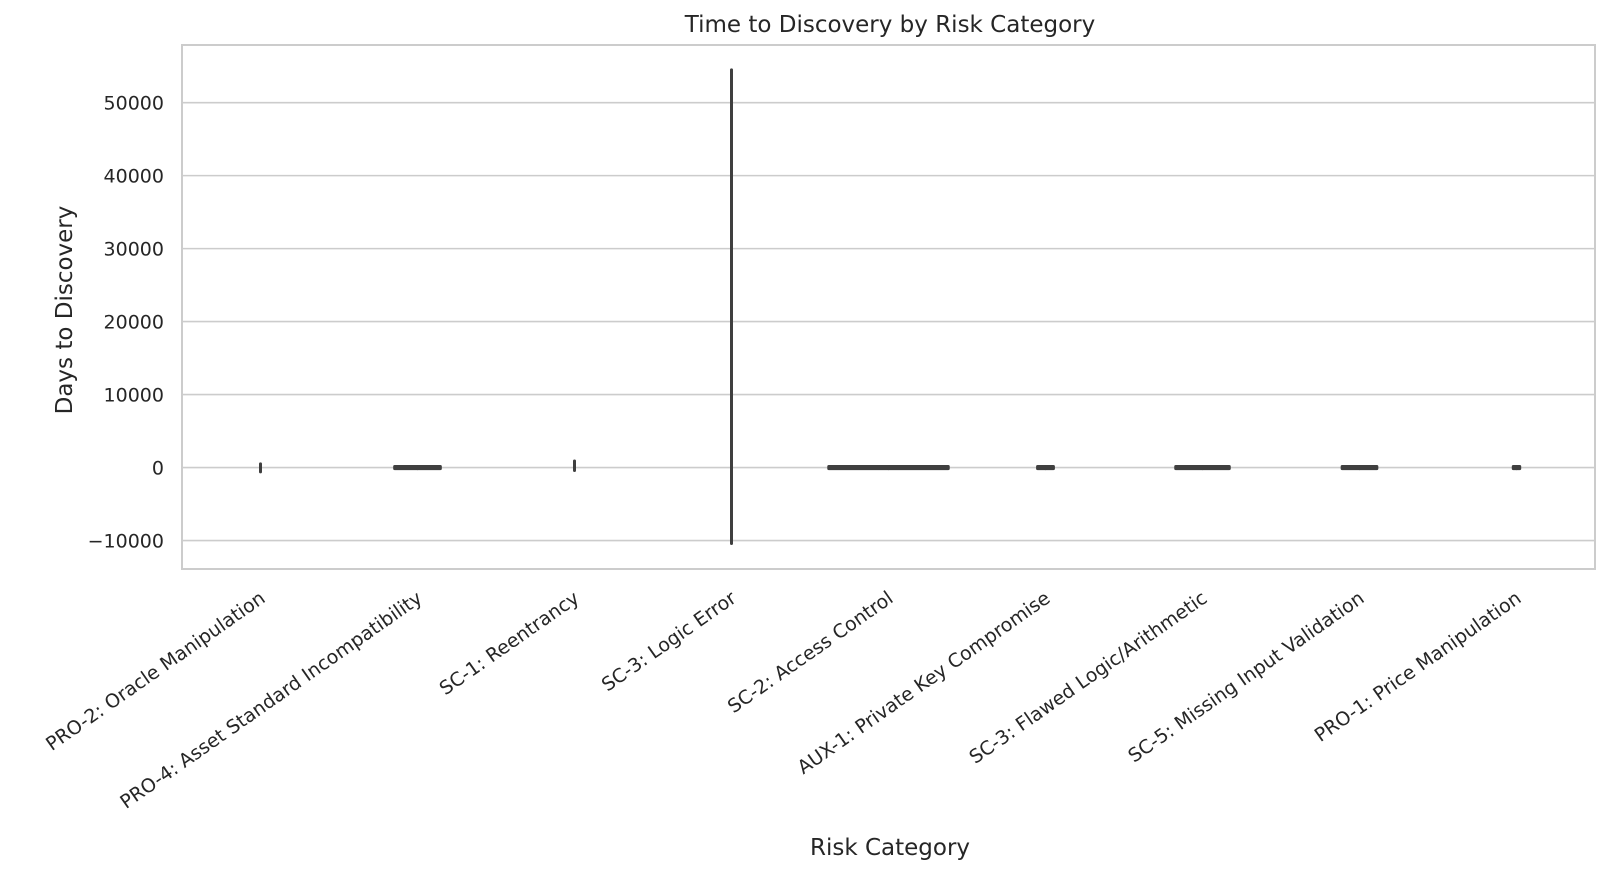 This screenshot has height=875, width=1617. Describe the element at coordinates (134, 250) in the screenshot. I see `y-tick-label: 30000` at that location.